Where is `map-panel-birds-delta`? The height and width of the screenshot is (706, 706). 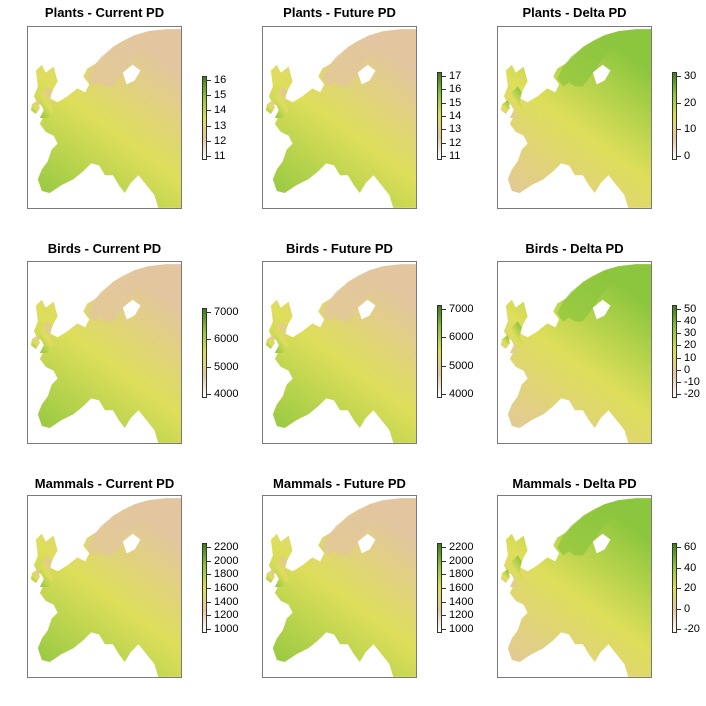
map-panel-birds-delta is located at coordinates (574, 352).